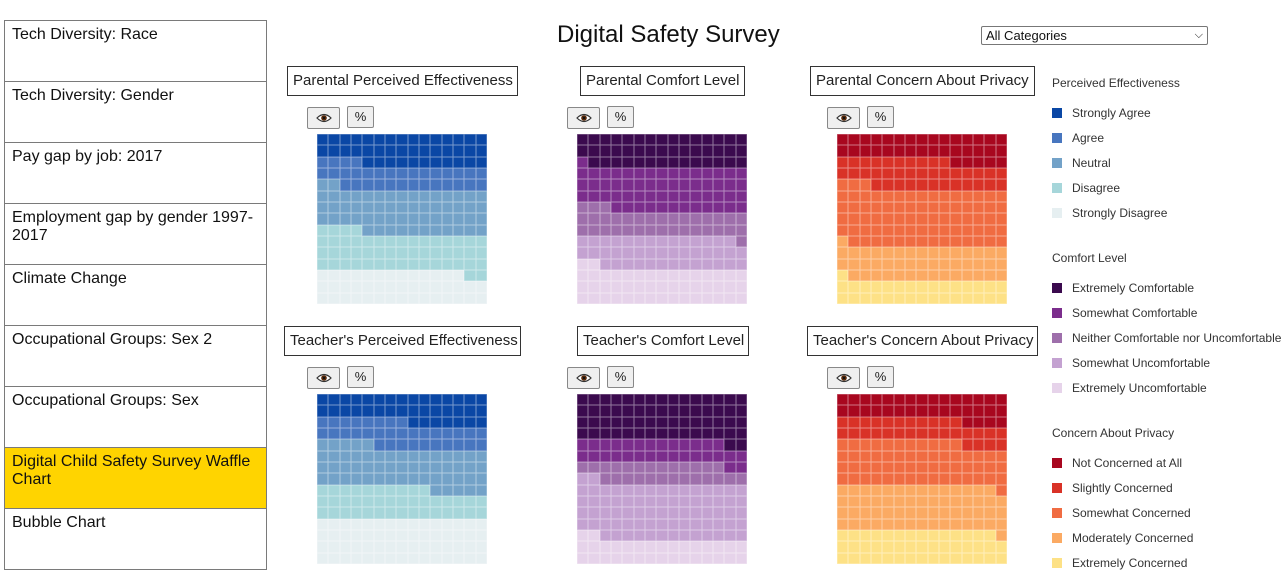 The height and width of the screenshot is (588, 1284). What do you see at coordinates (379, 196) in the screenshot?
I see `waffle-cell-neutral` at bounding box center [379, 196].